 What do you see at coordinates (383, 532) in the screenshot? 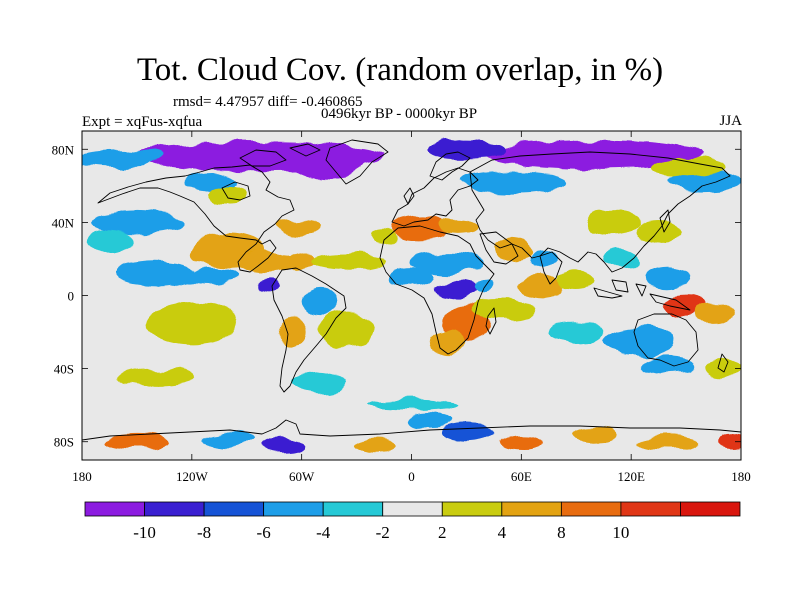
I see `colorbar-label: -2` at bounding box center [383, 532].